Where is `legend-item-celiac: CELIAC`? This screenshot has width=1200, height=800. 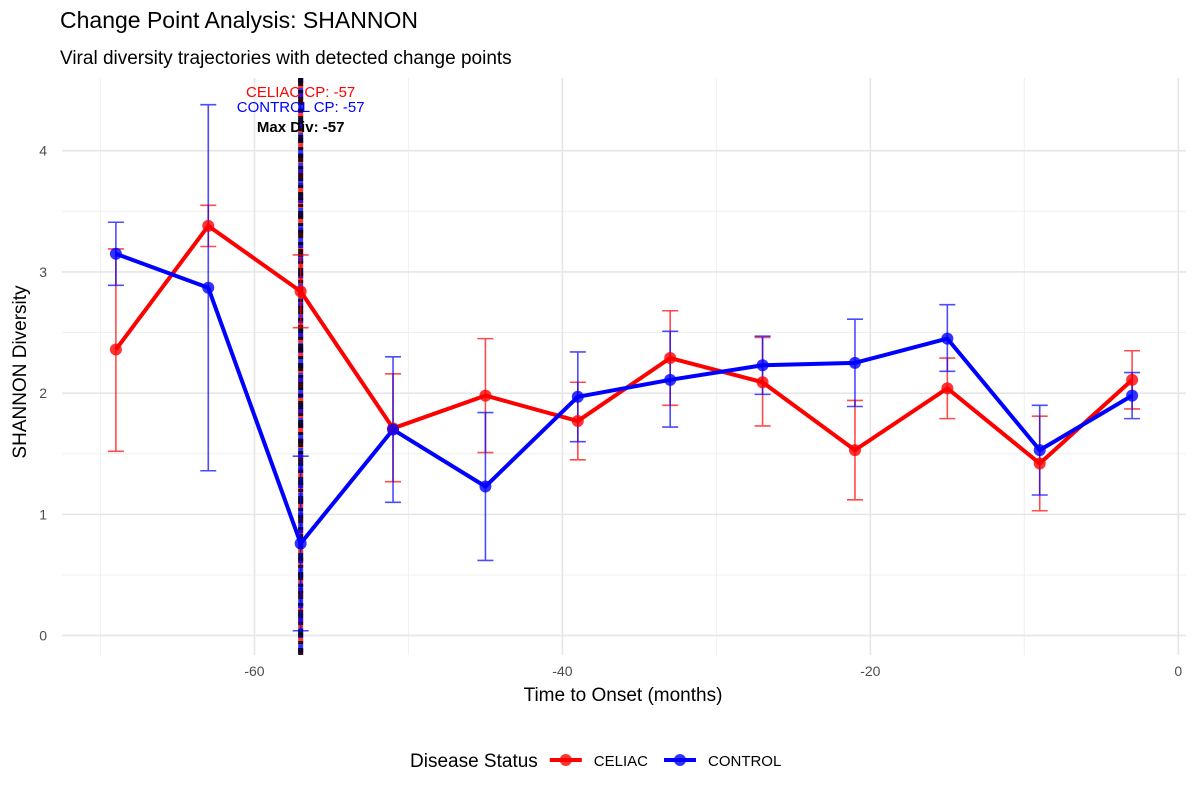 legend-item-celiac: CELIAC is located at coordinates (598, 761).